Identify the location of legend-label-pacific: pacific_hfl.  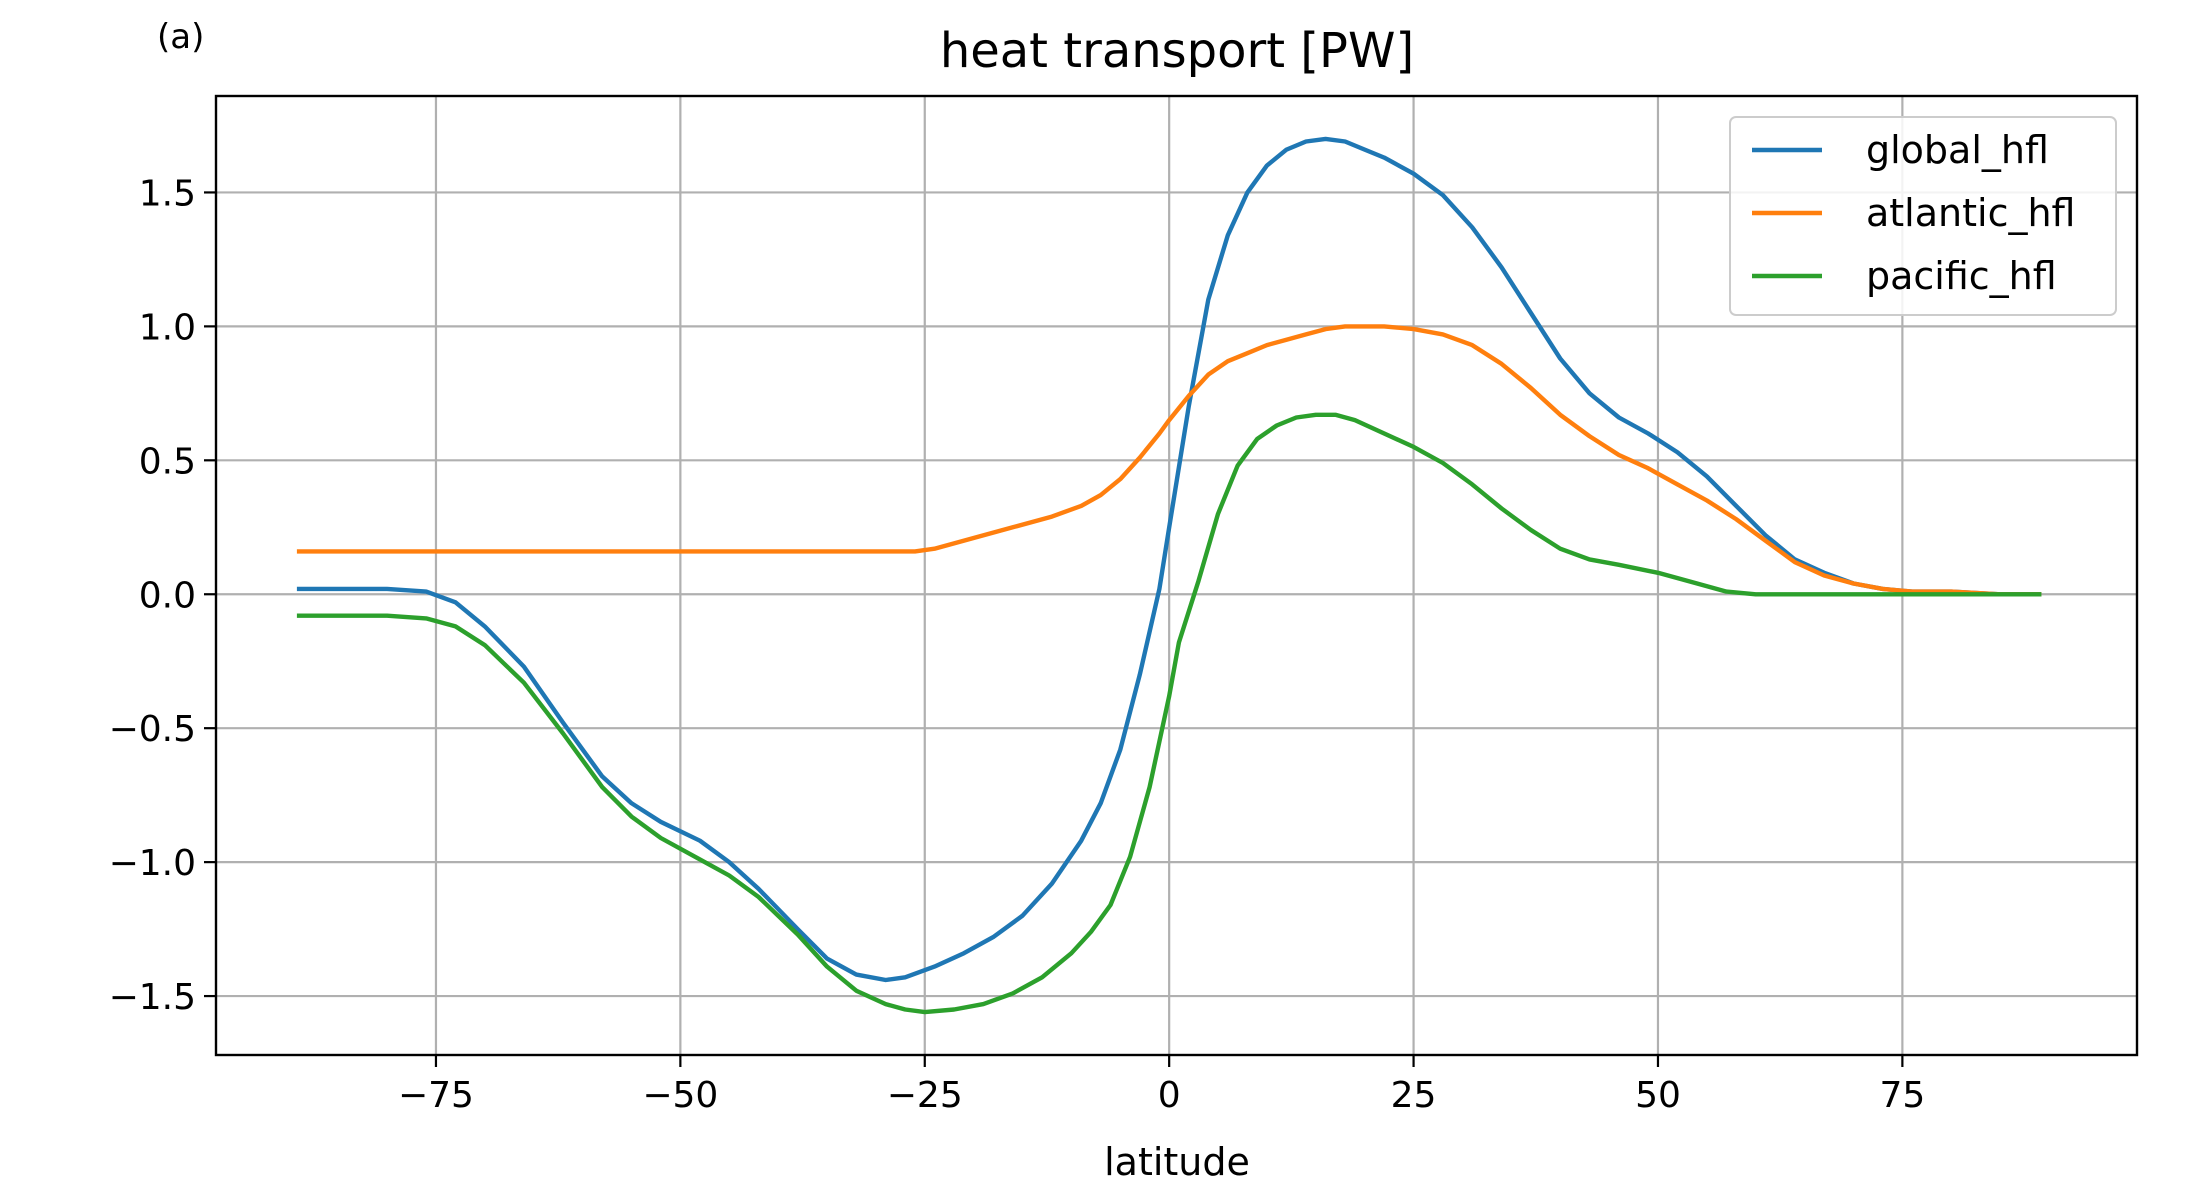
(1961, 276).